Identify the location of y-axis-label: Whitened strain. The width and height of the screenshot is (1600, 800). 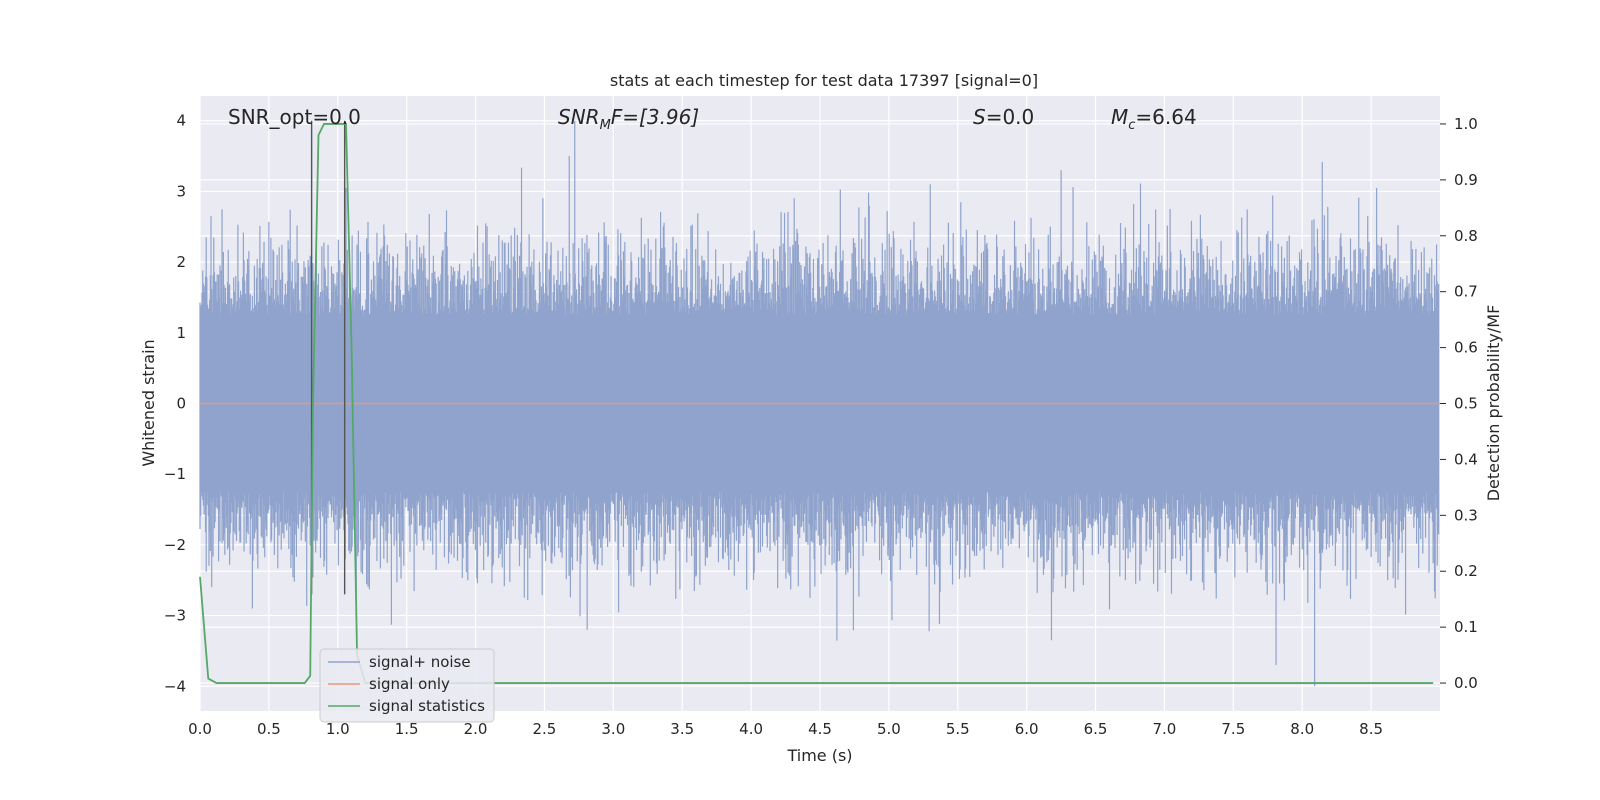
(148, 402).